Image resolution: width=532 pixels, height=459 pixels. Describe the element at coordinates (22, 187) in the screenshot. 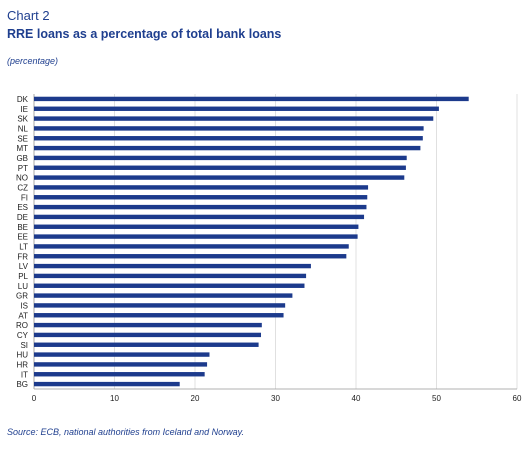

I see `category-label-cz: CZ` at that location.